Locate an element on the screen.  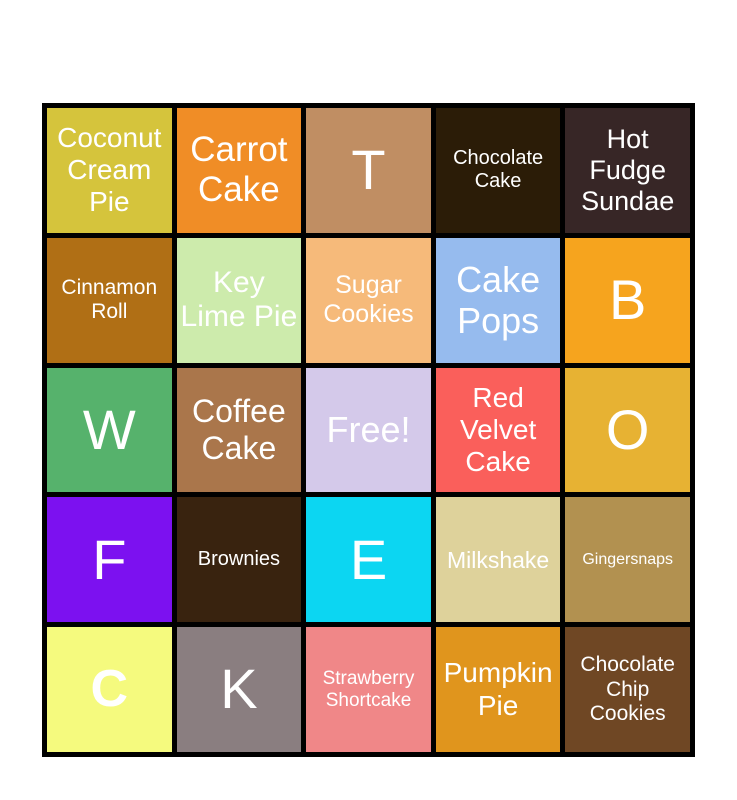
bingo-cell-r5c3: Strawberry Shortcake is located at coordinates (368, 689).